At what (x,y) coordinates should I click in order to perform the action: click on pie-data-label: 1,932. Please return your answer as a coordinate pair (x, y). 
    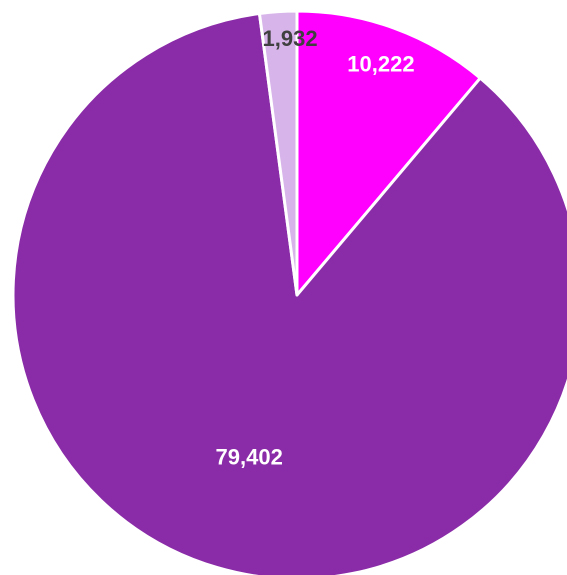
    Looking at the image, I should click on (290, 38).